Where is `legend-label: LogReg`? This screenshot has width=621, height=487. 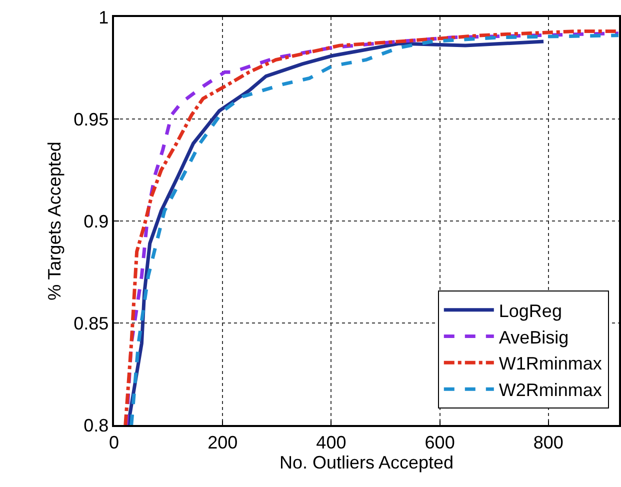
legend-label: LogReg is located at coordinates (530, 310).